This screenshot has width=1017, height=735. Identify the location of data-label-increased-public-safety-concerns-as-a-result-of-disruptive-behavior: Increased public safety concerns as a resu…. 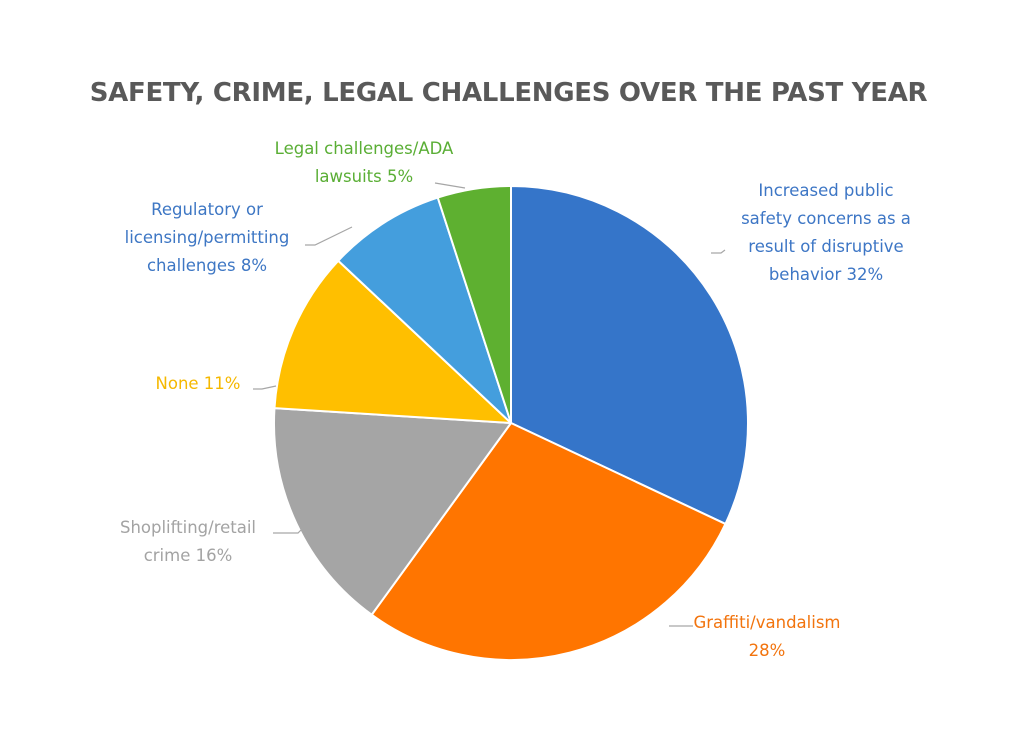
(826, 232).